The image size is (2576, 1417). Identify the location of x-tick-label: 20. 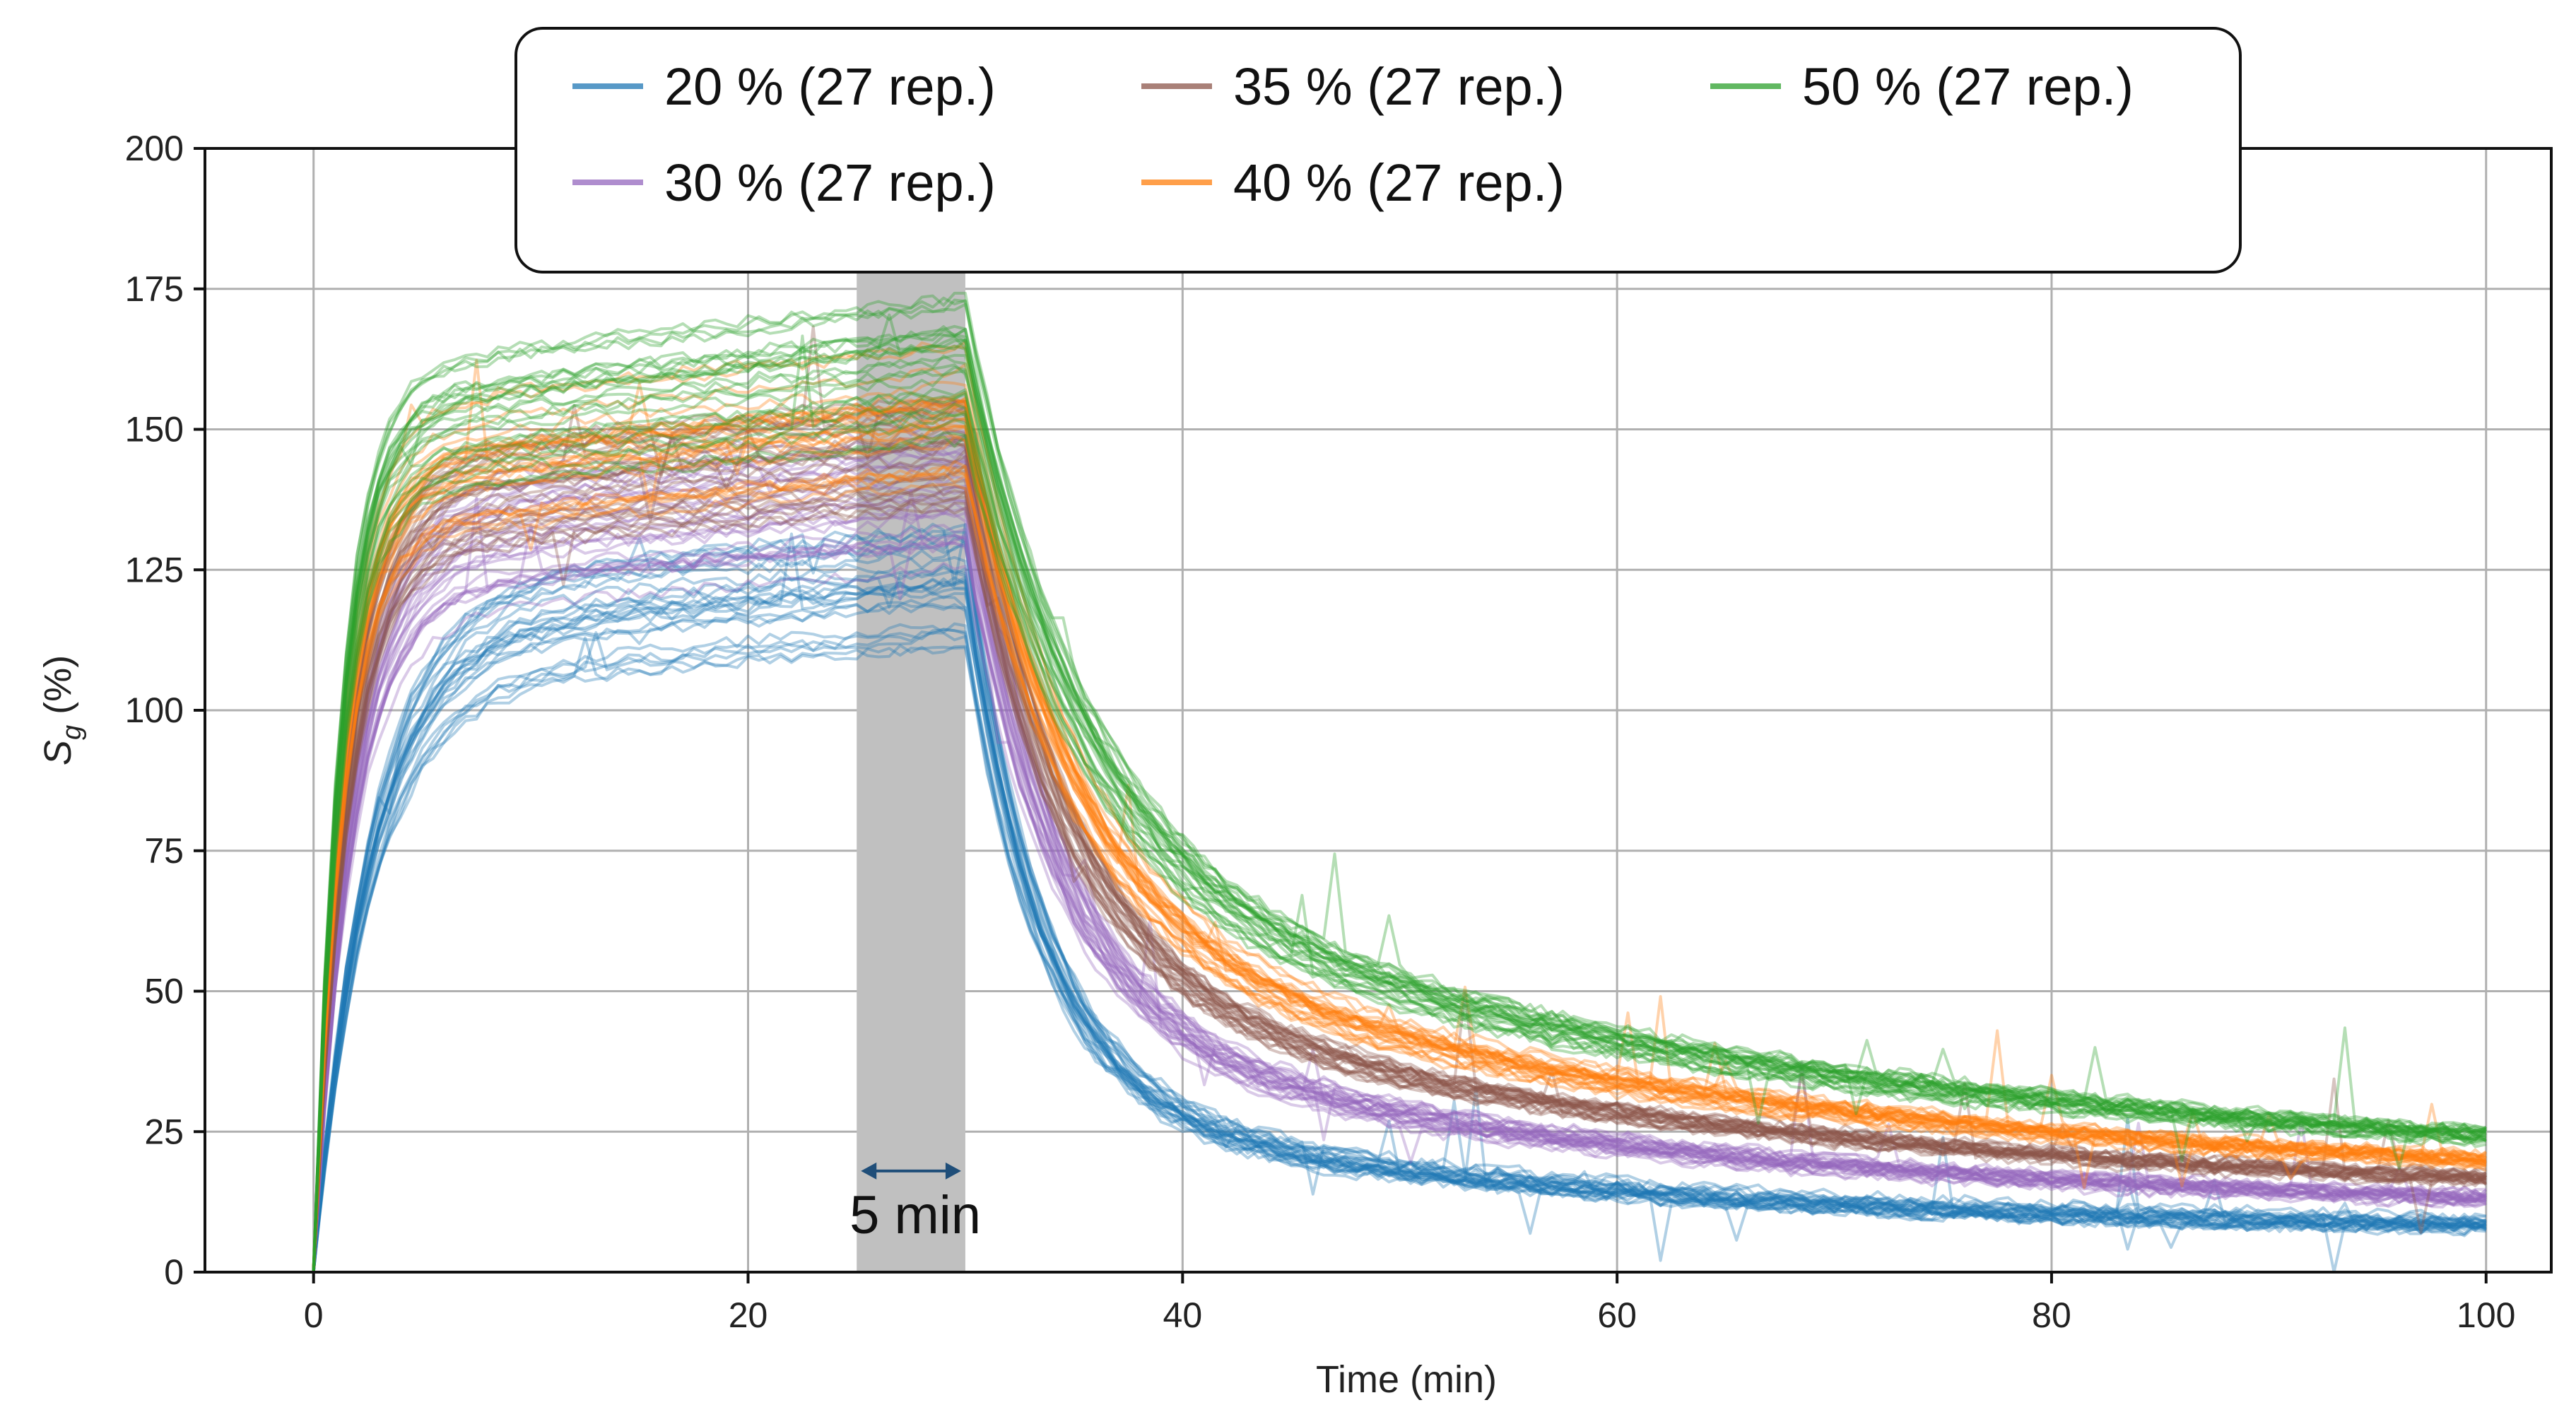
(748, 1315).